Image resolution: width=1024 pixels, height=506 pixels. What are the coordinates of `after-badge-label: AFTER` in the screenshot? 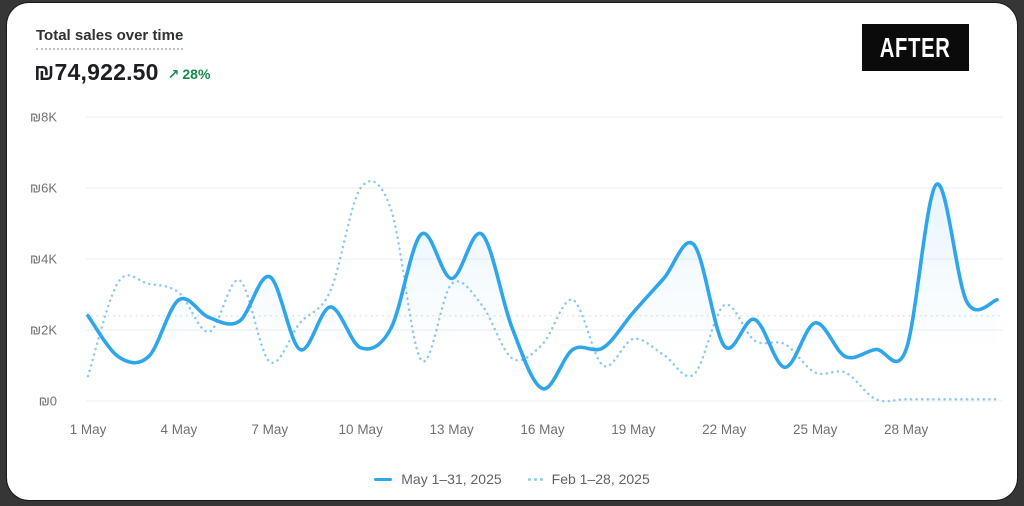 It's located at (915, 47).